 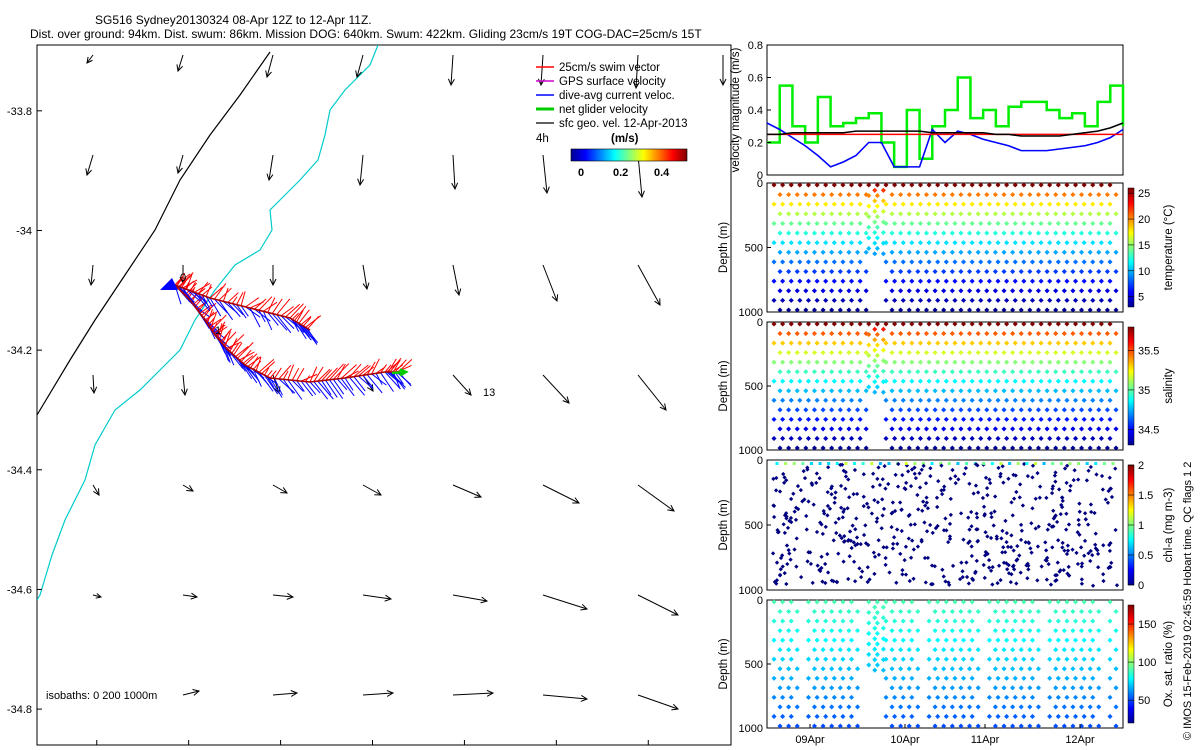 I want to click on colorbar-label: chl-a (mg m-3), so click(x=1169, y=524).